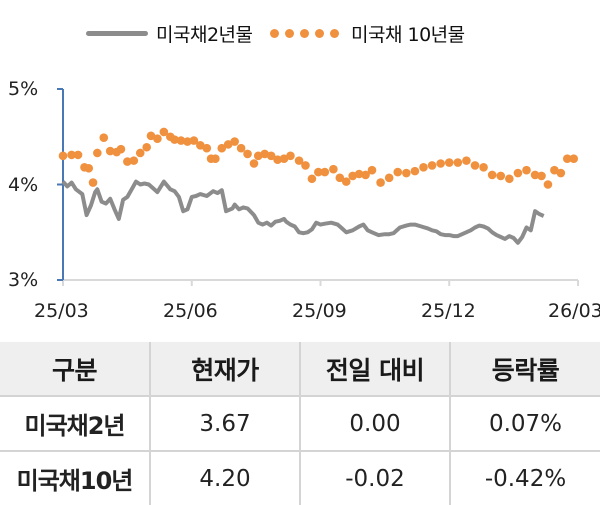 This screenshot has height=505, width=600. What do you see at coordinates (319, 311) in the screenshot?
I see `x-tick-label: 25/09` at bounding box center [319, 311].